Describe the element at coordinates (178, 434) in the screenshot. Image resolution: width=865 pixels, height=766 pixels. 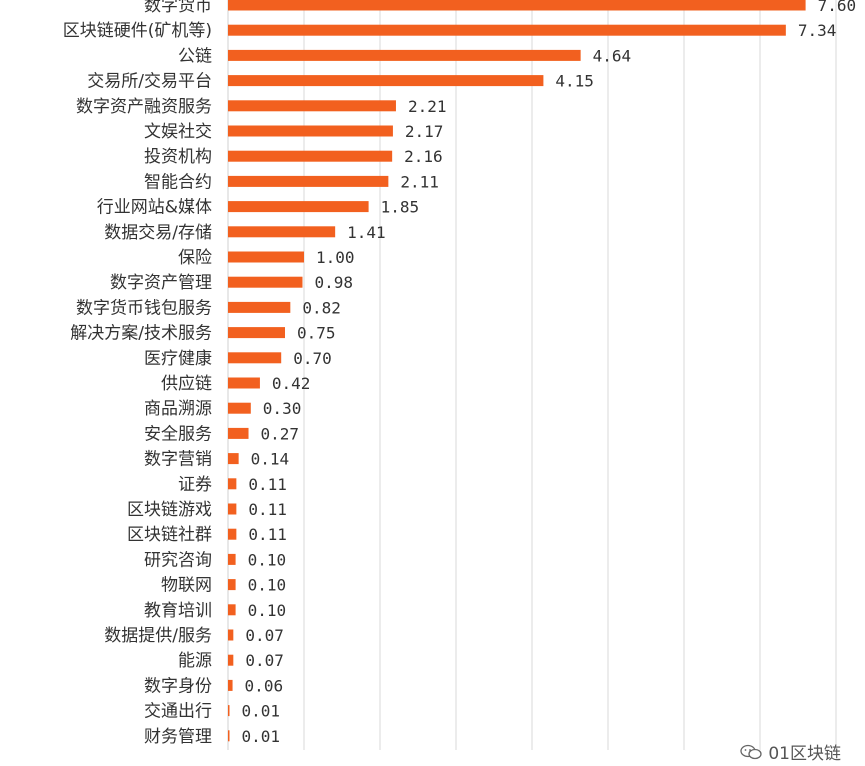
I see `category-label: 安全服务` at that location.